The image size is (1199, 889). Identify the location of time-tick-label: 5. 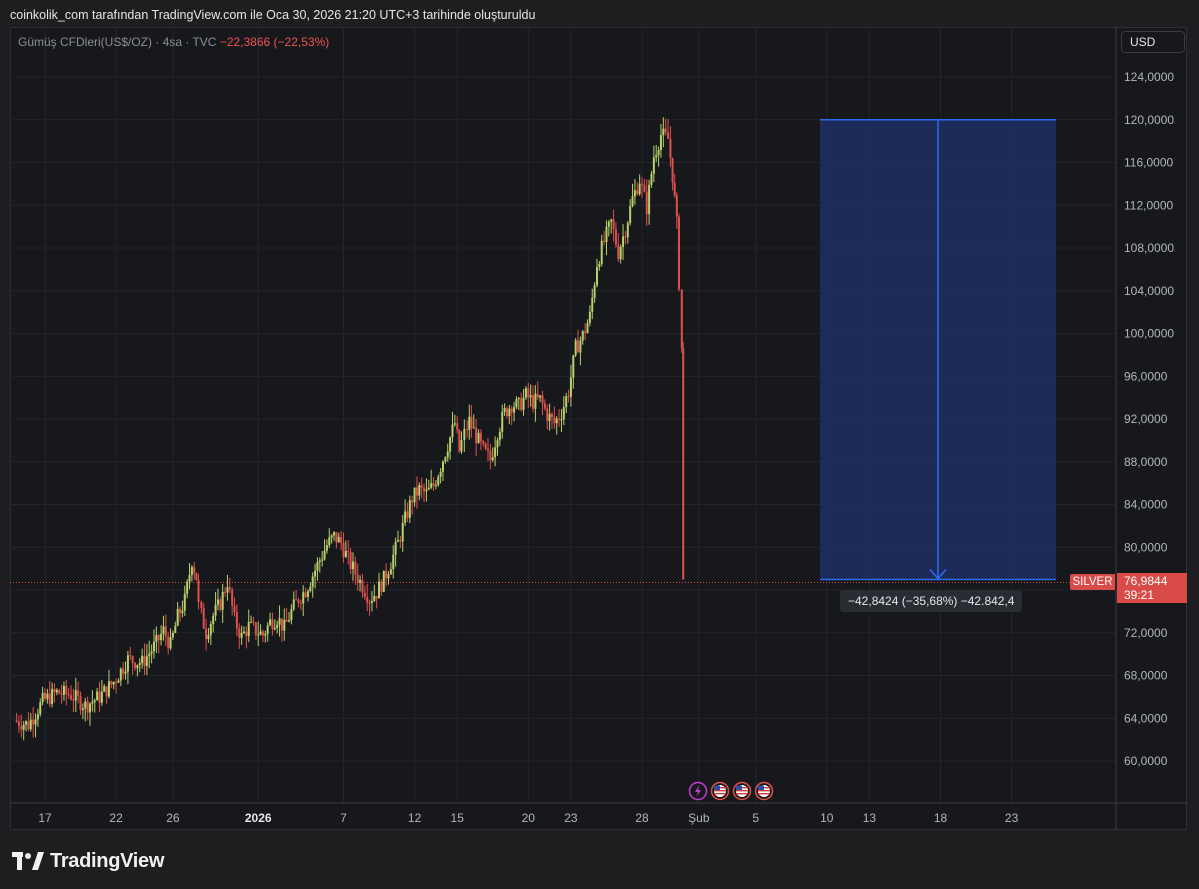
(755, 818).